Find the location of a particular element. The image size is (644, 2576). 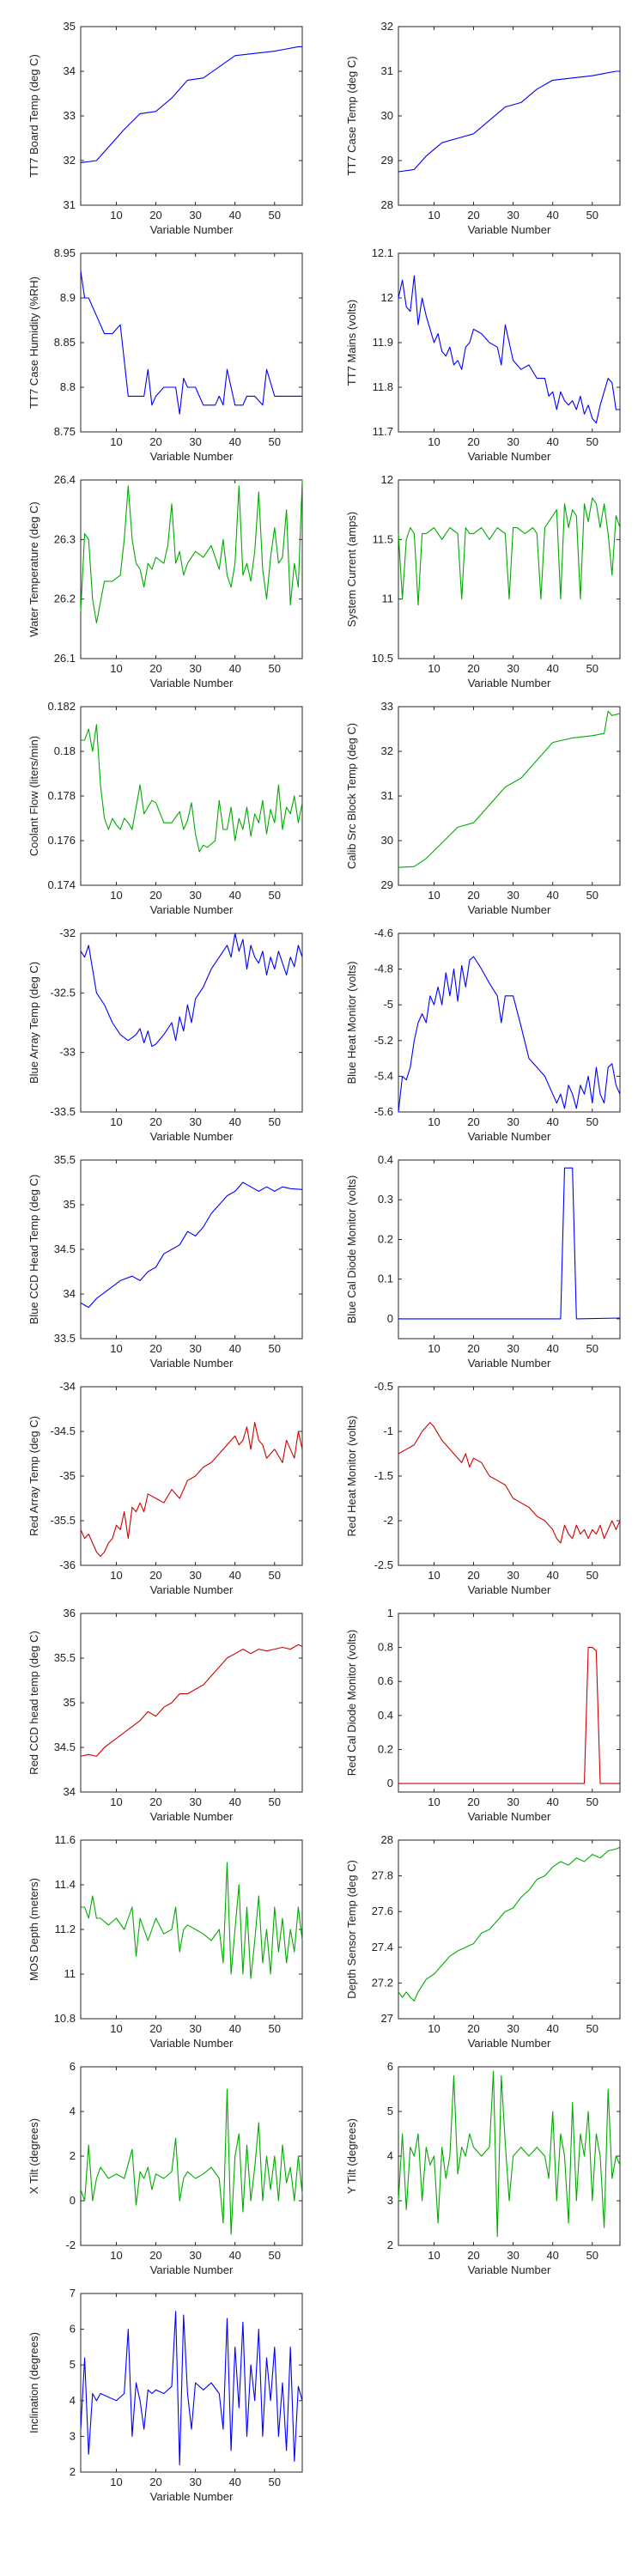

y-axis-label: System Current (amps) is located at coordinates (351, 569).